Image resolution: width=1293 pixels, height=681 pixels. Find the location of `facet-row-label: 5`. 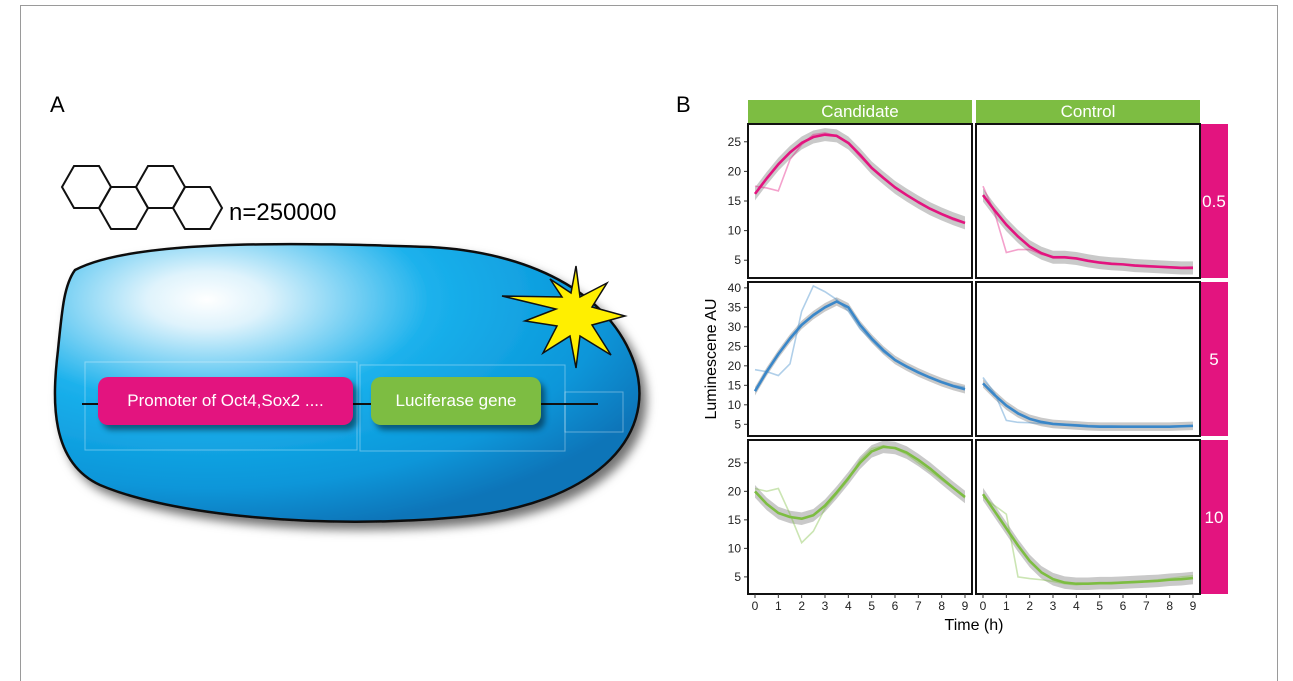

facet-row-label: 5 is located at coordinates (1213, 359).